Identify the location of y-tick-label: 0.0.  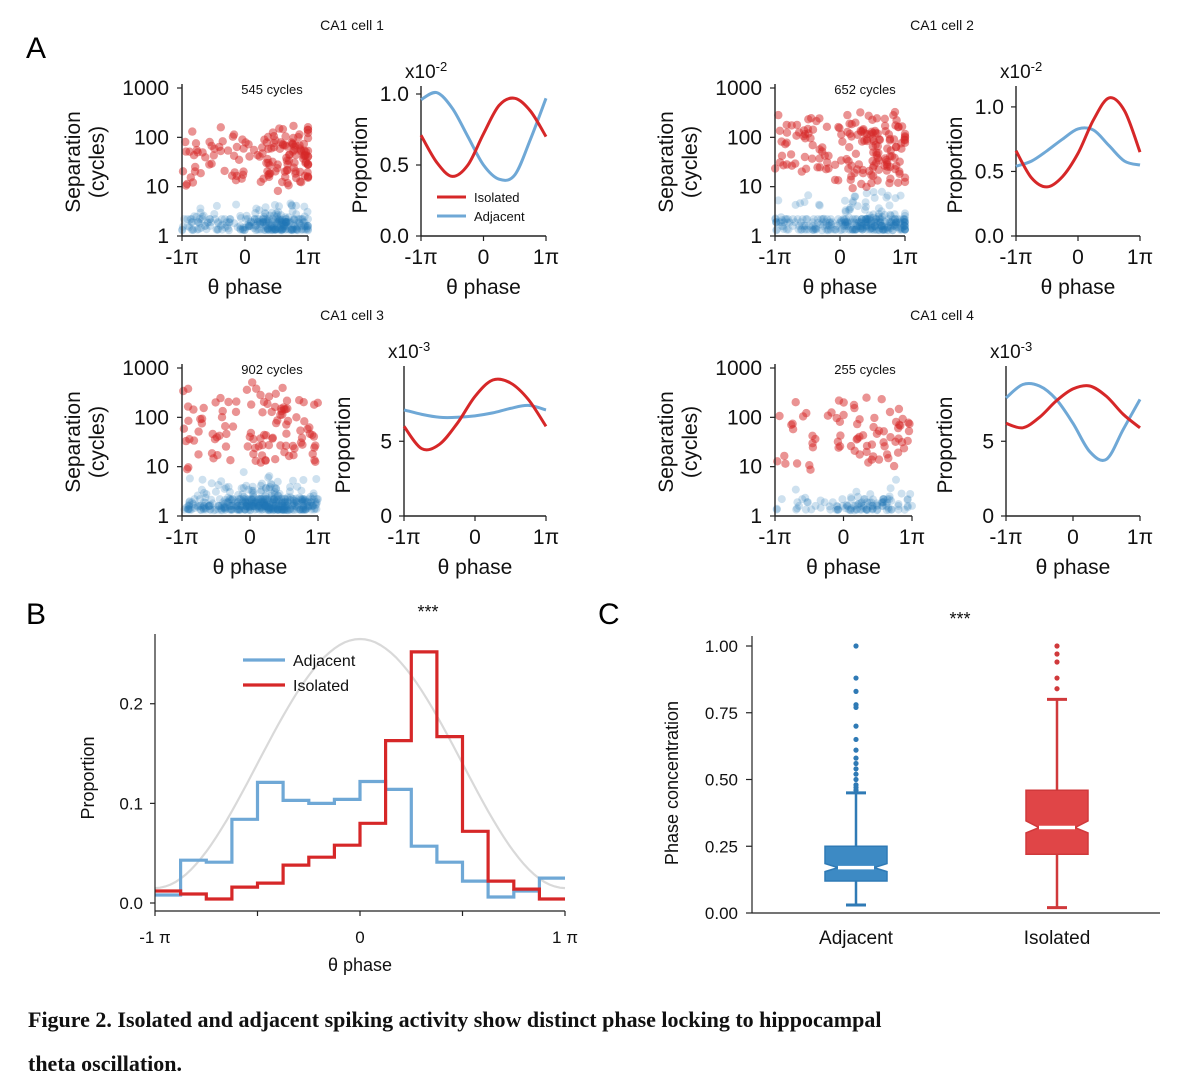
(989, 236).